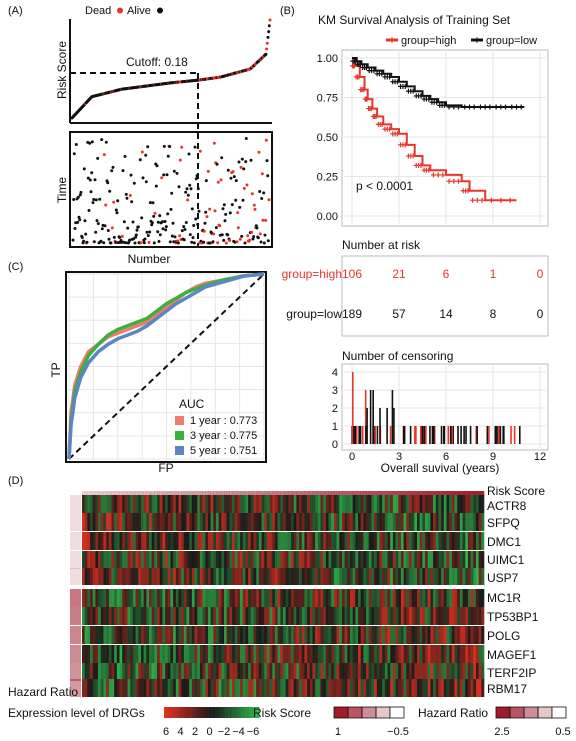 The height and width of the screenshot is (741, 576). I want to click on censor-xtick-label: 9, so click(493, 457).